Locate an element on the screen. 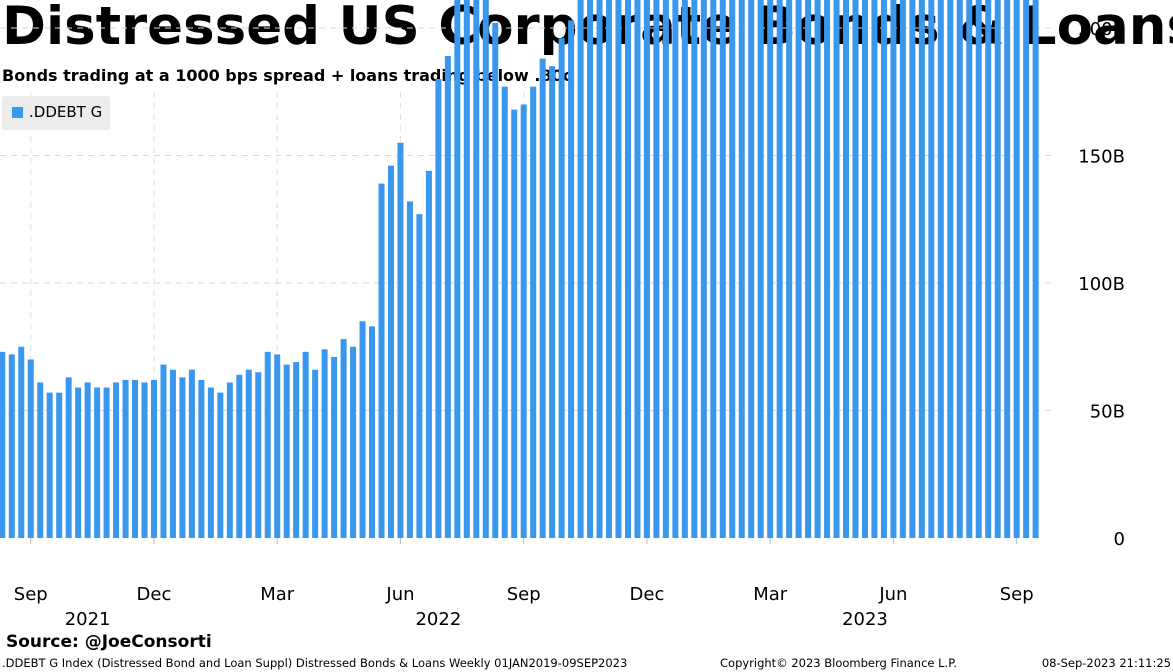 This screenshot has height=672, width=1173. legend-swatch is located at coordinates (17, 112).